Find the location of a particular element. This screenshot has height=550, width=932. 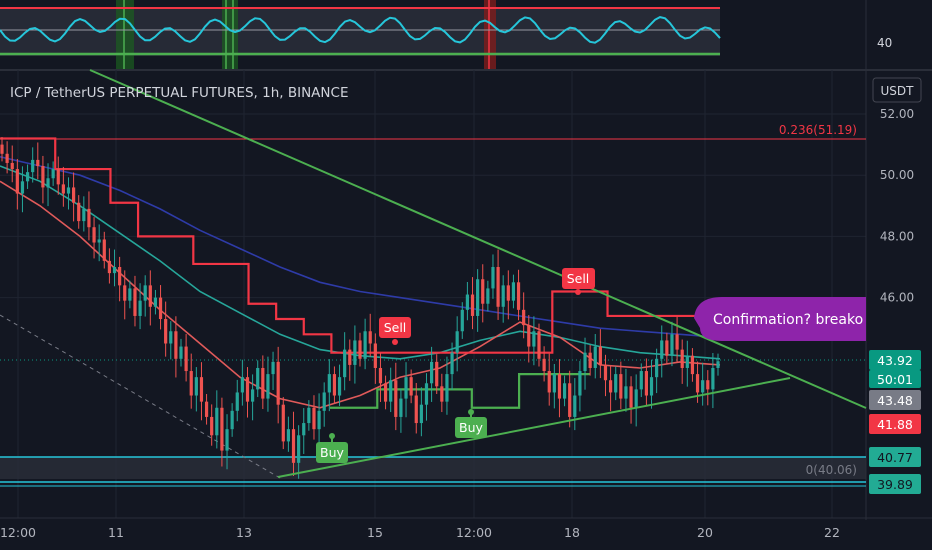

price-tag-stop-text: 41.88 is located at coordinates (895, 424).